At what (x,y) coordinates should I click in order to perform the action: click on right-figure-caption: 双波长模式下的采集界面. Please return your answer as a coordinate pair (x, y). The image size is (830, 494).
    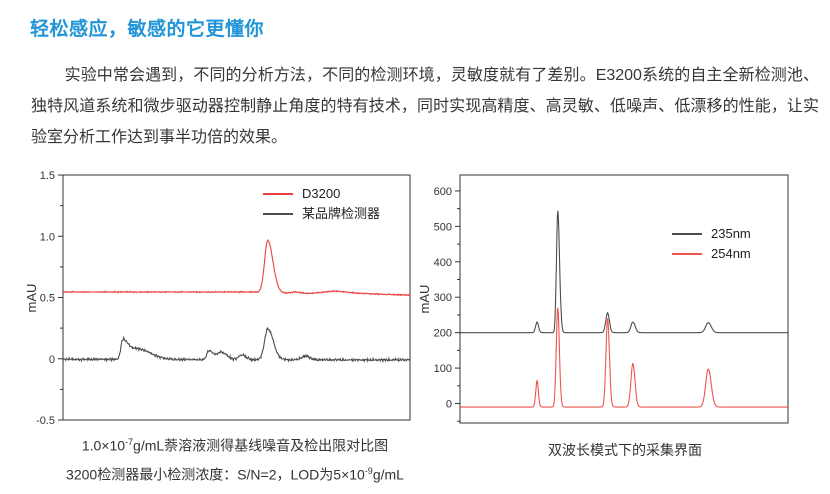
    Looking at the image, I should click on (625, 450).